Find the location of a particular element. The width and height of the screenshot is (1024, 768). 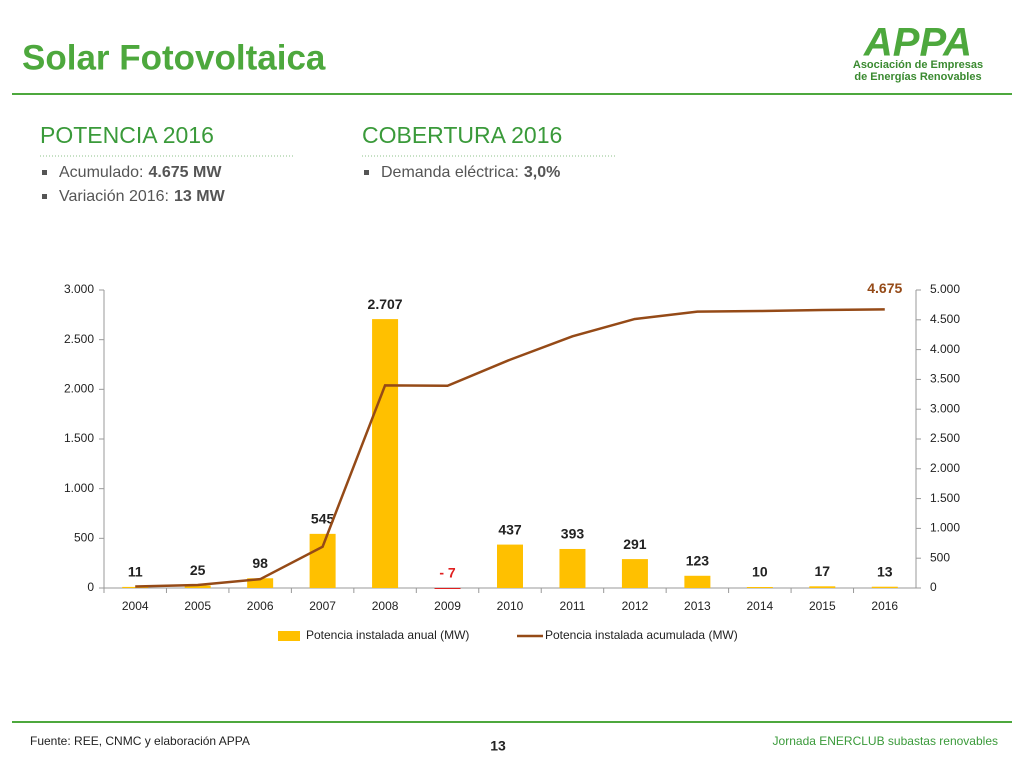

section-heading: POTENCIA 2016 is located at coordinates (127, 135).